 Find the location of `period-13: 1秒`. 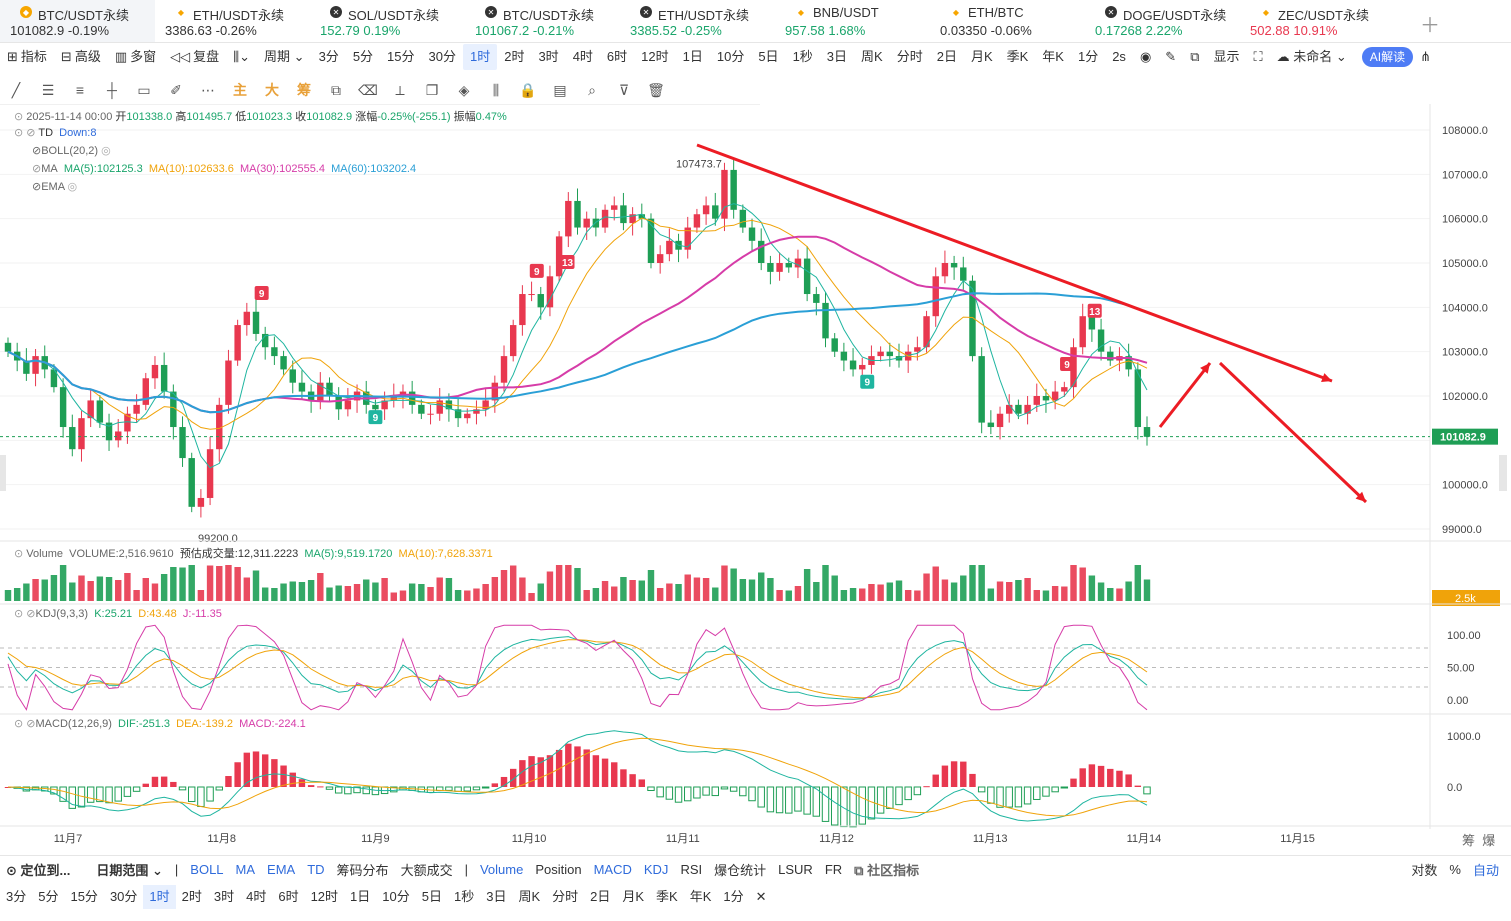

period-13: 1秒 is located at coordinates (464, 896).